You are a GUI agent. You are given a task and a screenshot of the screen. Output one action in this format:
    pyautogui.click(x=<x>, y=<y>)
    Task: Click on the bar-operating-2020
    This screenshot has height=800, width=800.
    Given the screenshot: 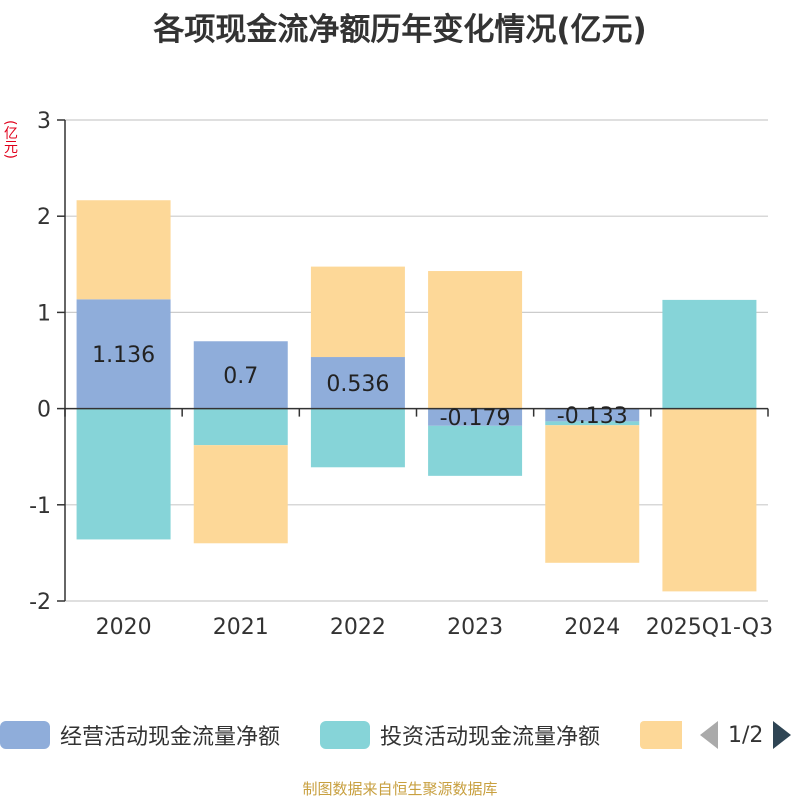 What is the action you would take?
    pyautogui.click(x=123, y=354)
    